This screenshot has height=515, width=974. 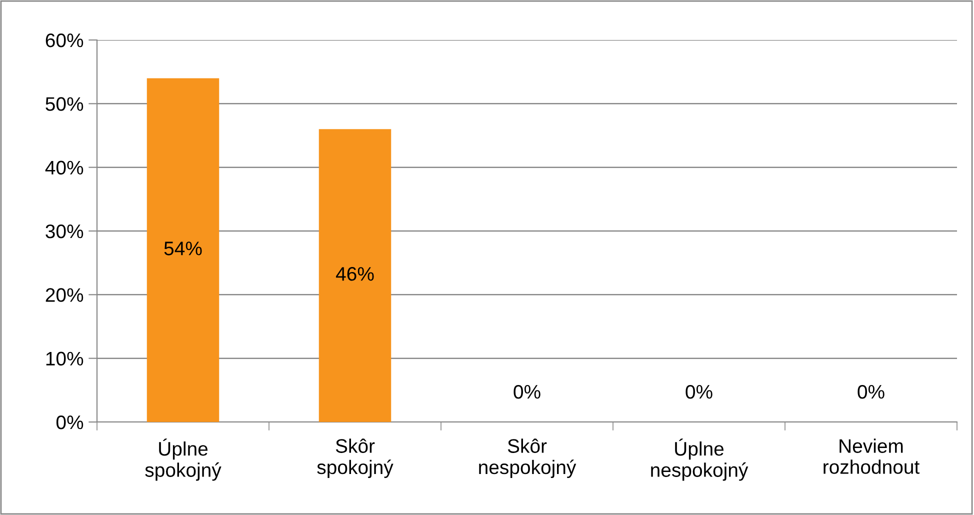 What do you see at coordinates (65, 40) in the screenshot?
I see `y-tick-label: 60%` at bounding box center [65, 40].